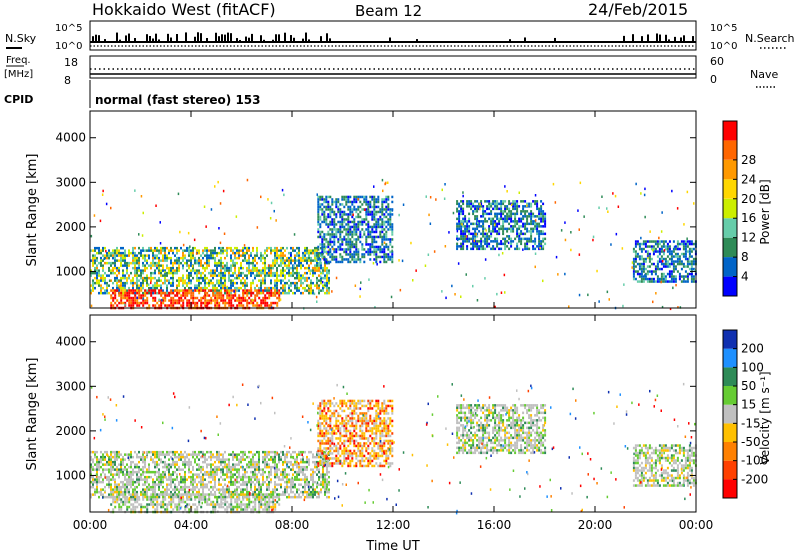 Image resolution: width=800 pixels, height=554 pixels. Describe the element at coordinates (18, 60) in the screenshot. I see `freq-label: Freq.` at that location.